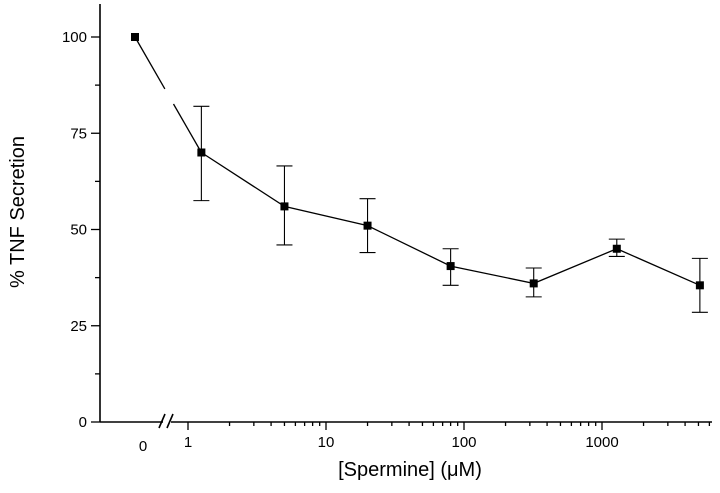 Image resolution: width=720 pixels, height=493 pixels. Describe the element at coordinates (410, 470) in the screenshot. I see `x-axis-label: [Spermine] (μM)` at that location.